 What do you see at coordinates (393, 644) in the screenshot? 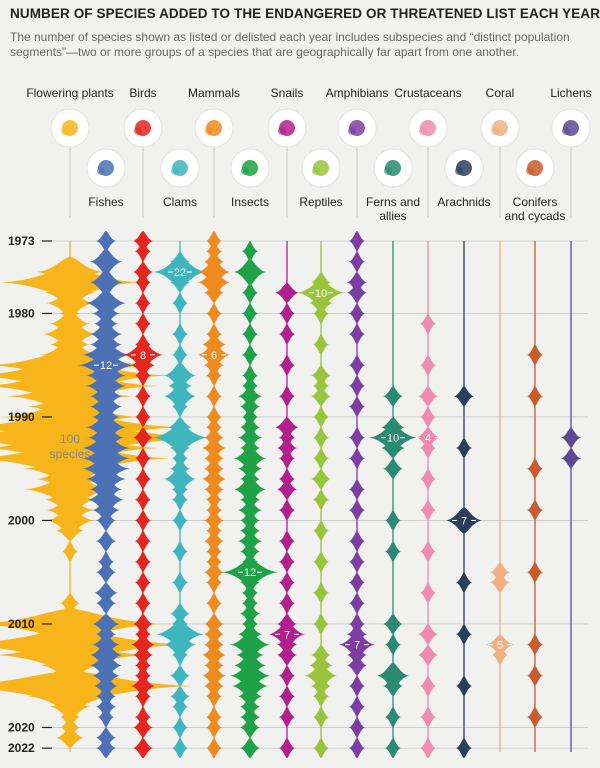
I see `ferns-and-allies-peak-2012` at bounding box center [393, 644].